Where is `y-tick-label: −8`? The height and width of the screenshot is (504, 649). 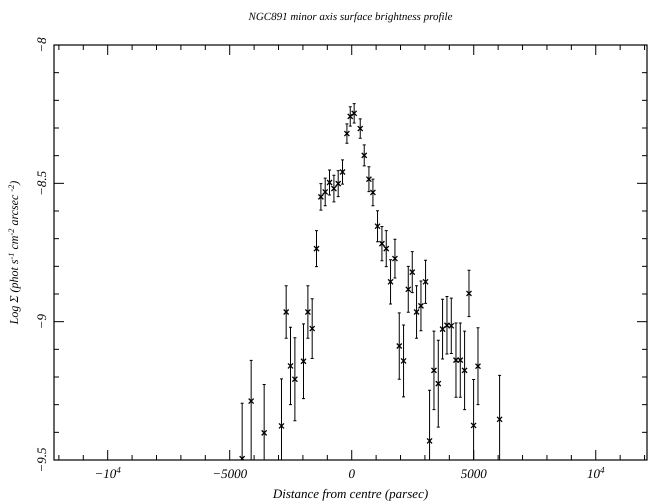 y-tick-label: −8 is located at coordinates (41, 44).